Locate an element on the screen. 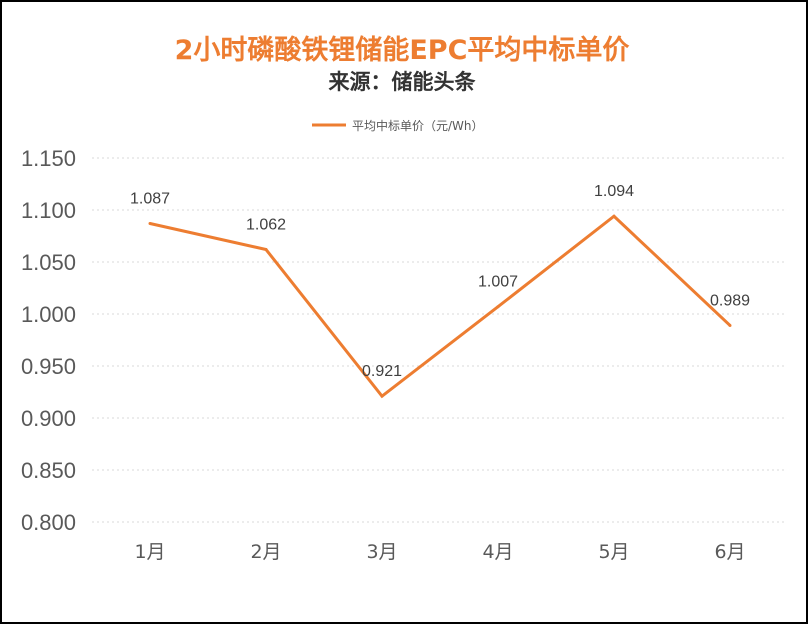  data-label: 1.062 is located at coordinates (266, 225).